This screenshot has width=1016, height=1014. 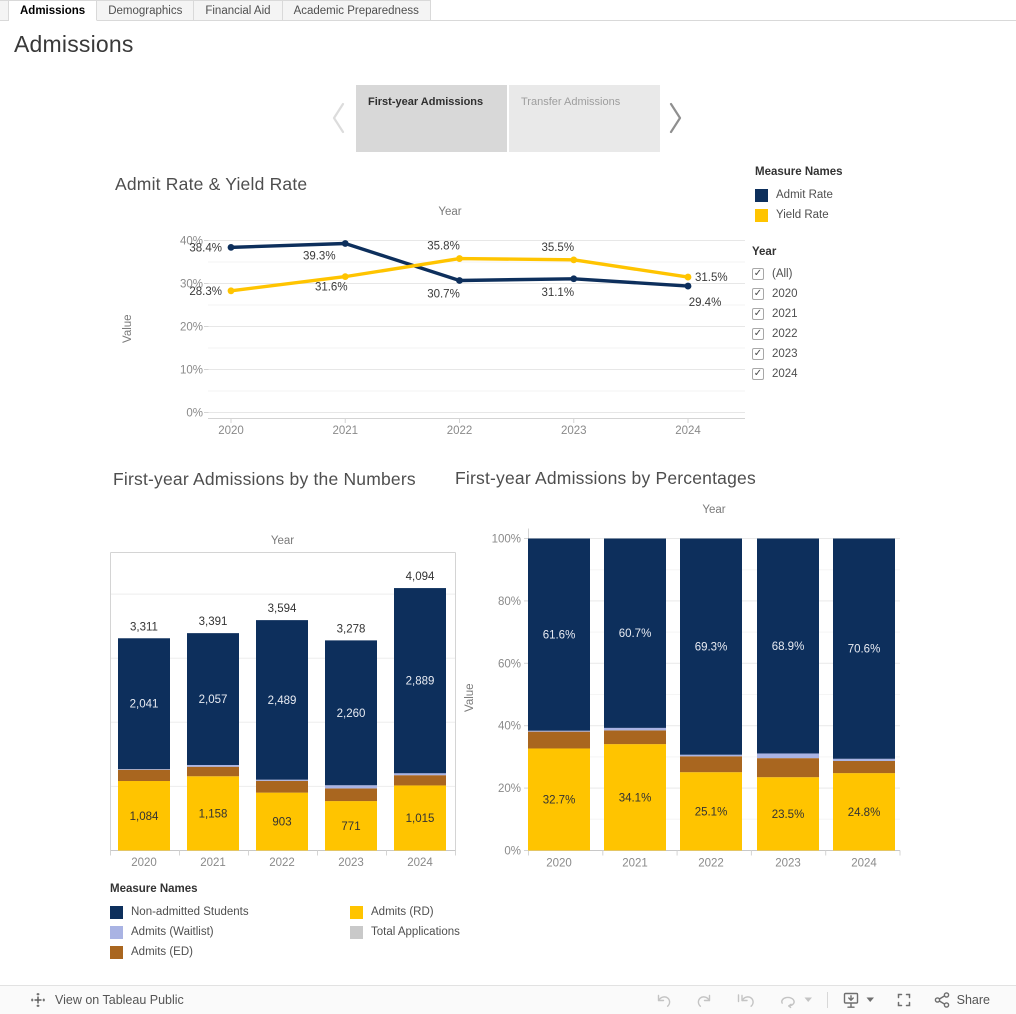 I want to click on legend-item: Yield Rate, so click(x=799, y=215).